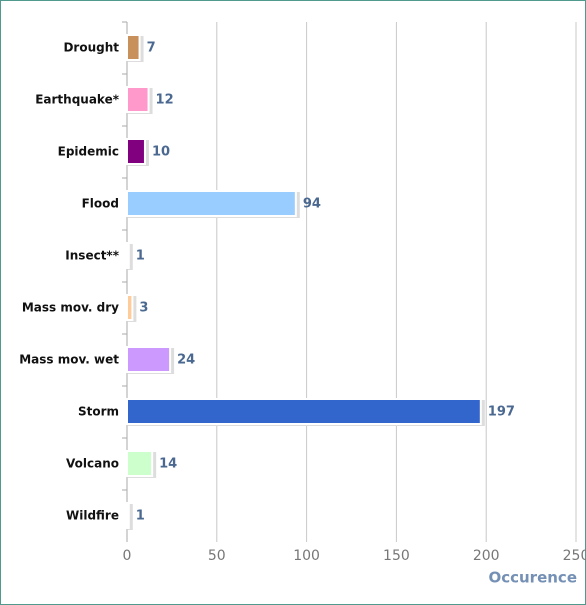 This screenshot has width=586, height=605. Describe the element at coordinates (186, 360) in the screenshot. I see `value-label: 24` at that location.